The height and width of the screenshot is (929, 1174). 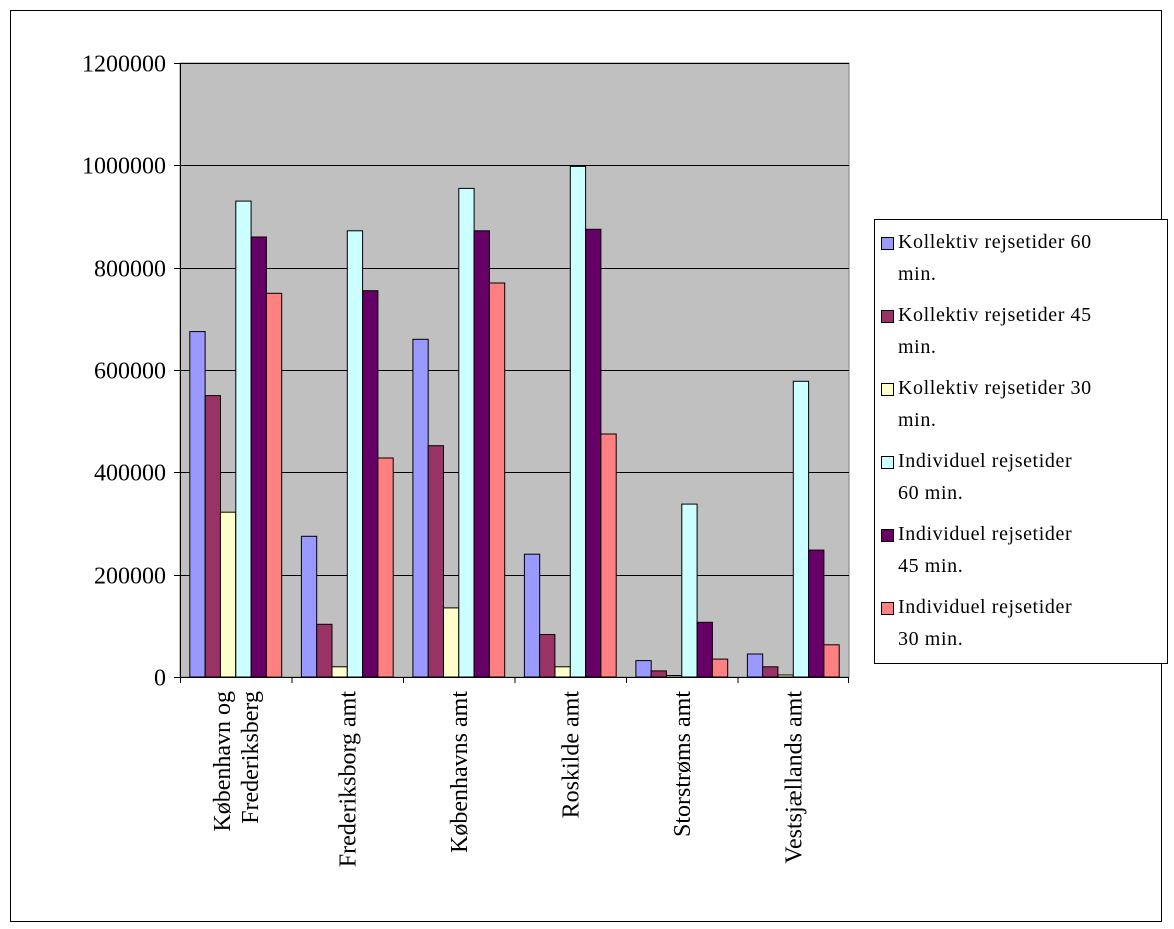 What do you see at coordinates (995, 331) in the screenshot?
I see `legend-label: Kollektiv rejsetider 45 min.` at bounding box center [995, 331].